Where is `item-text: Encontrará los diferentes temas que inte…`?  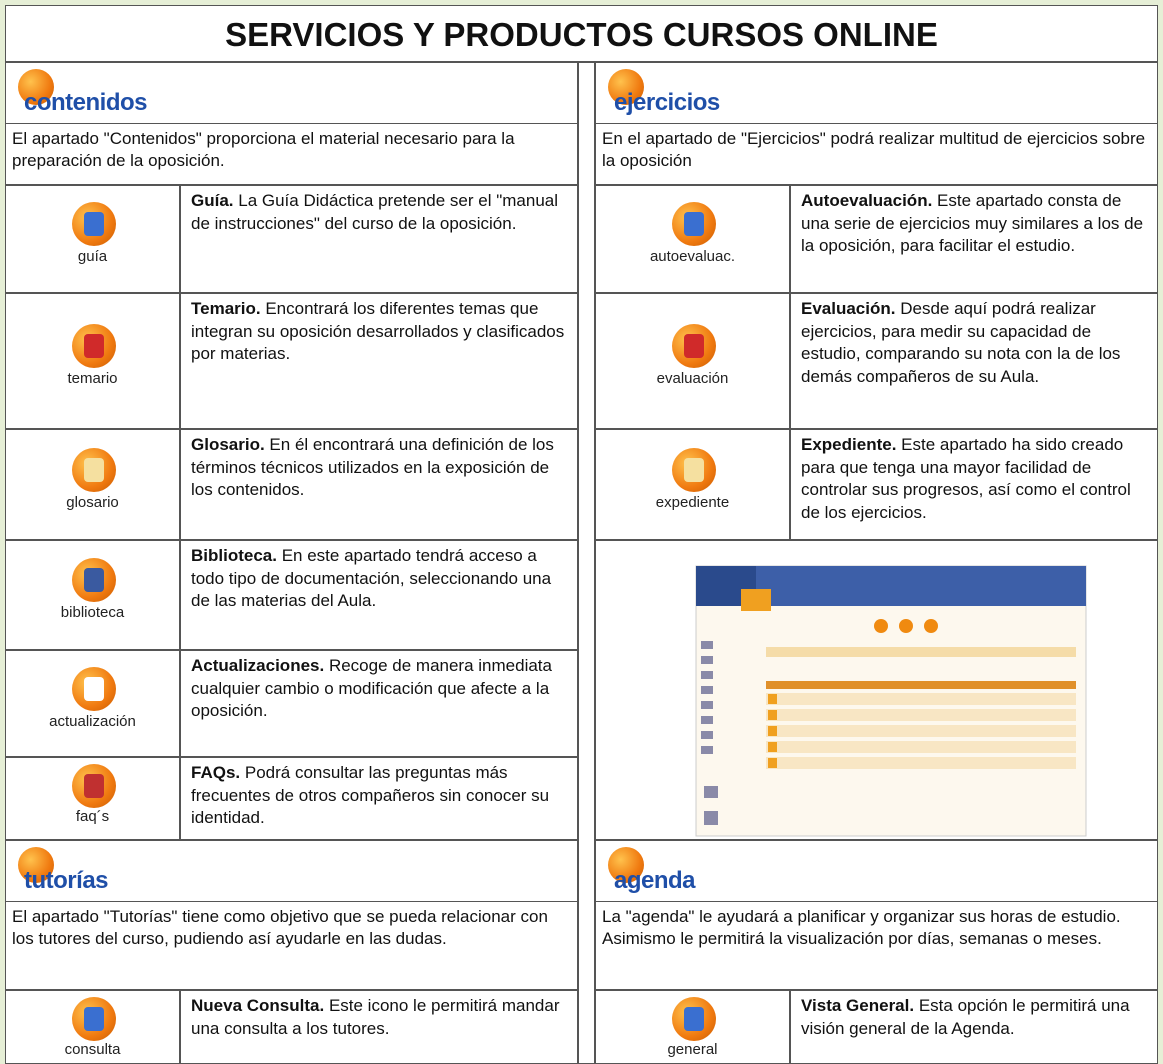 item-text: Encontrará los diferentes temas que inte… is located at coordinates (378, 331).